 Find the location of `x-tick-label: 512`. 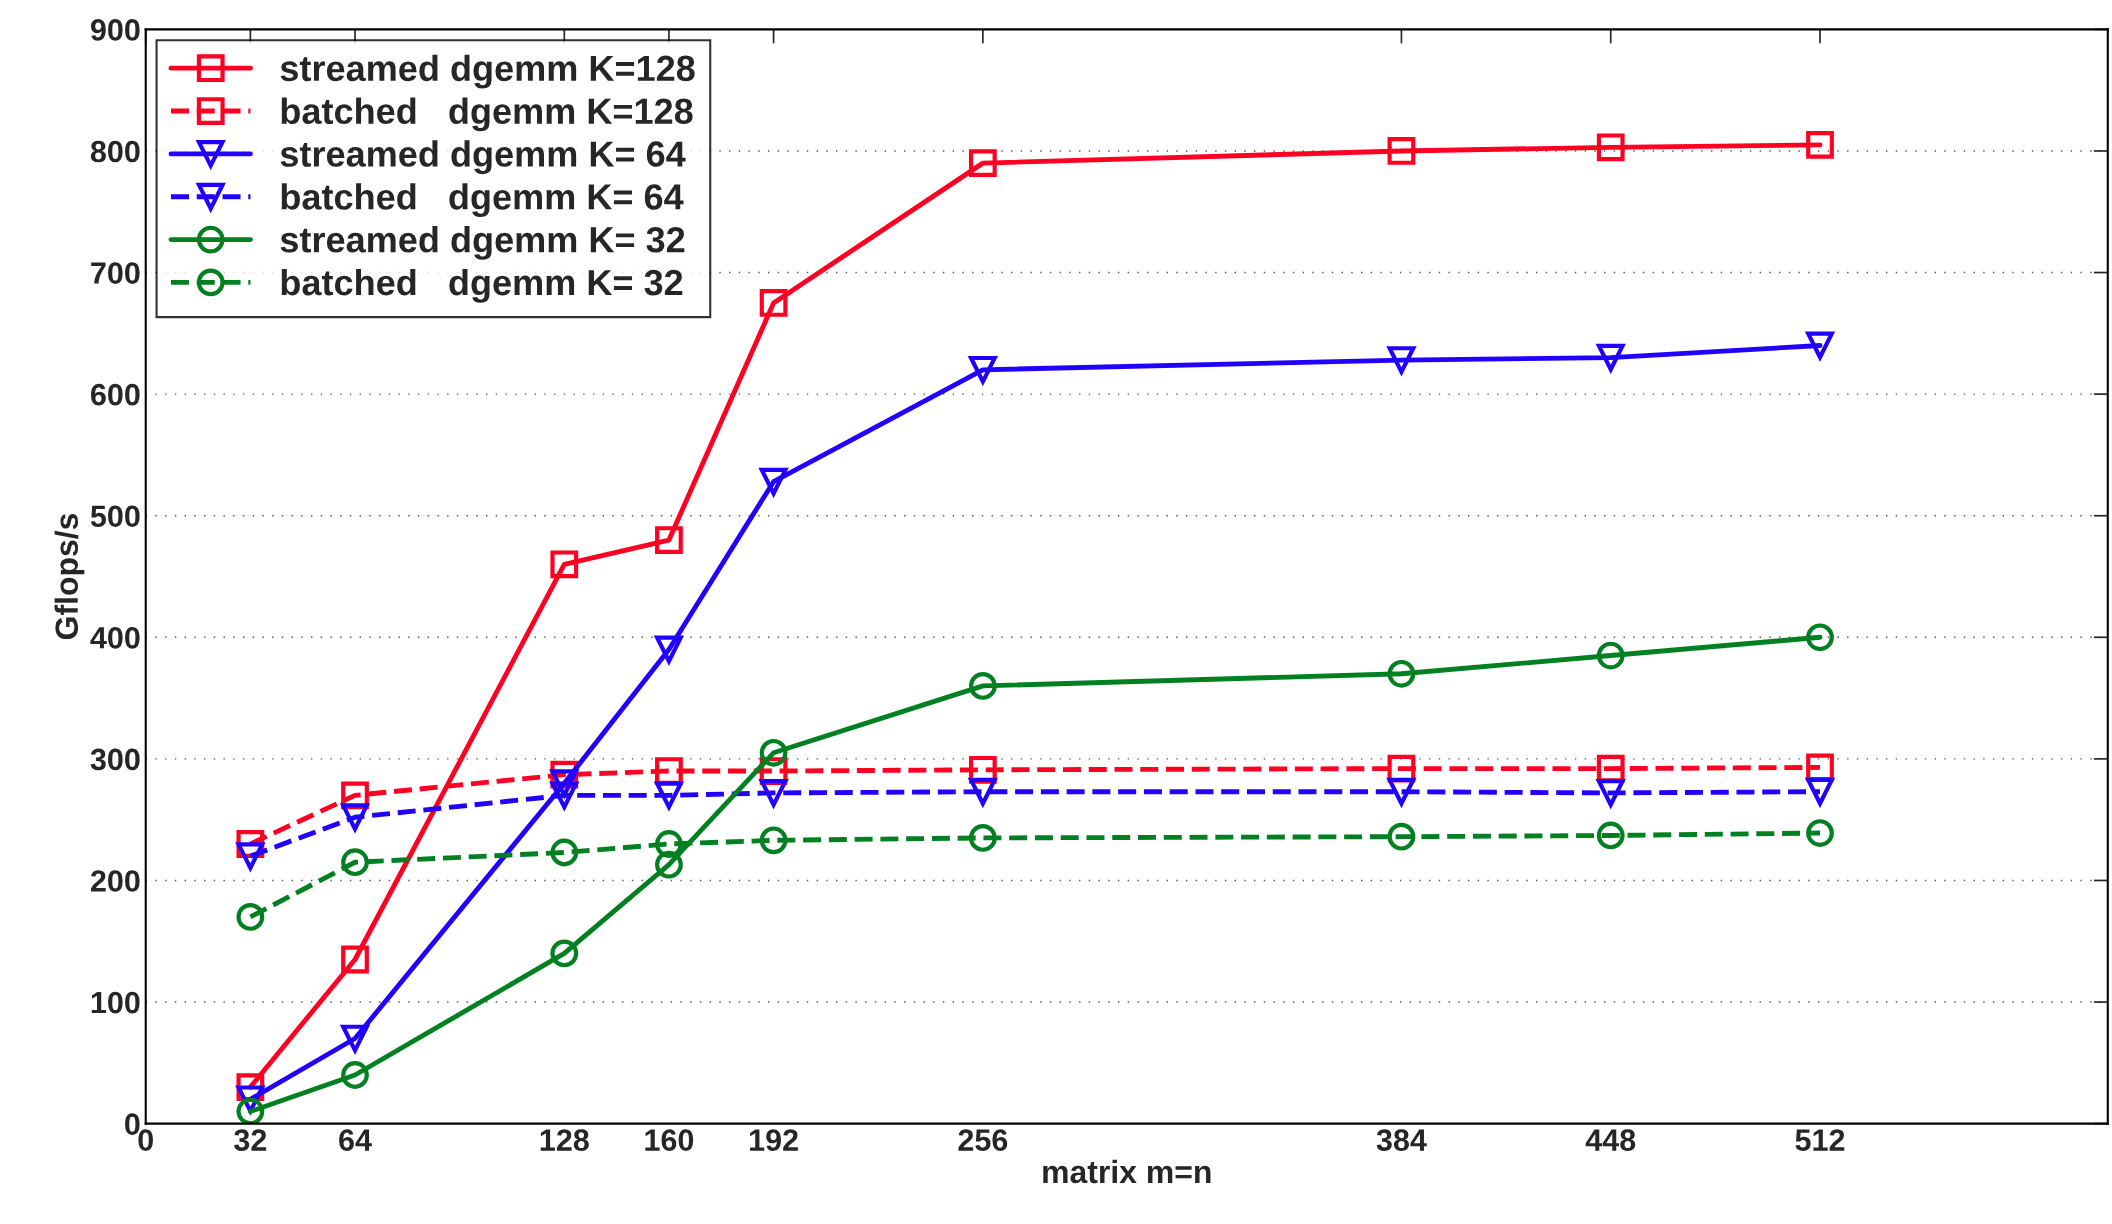

x-tick-label: 512 is located at coordinates (1820, 1140).